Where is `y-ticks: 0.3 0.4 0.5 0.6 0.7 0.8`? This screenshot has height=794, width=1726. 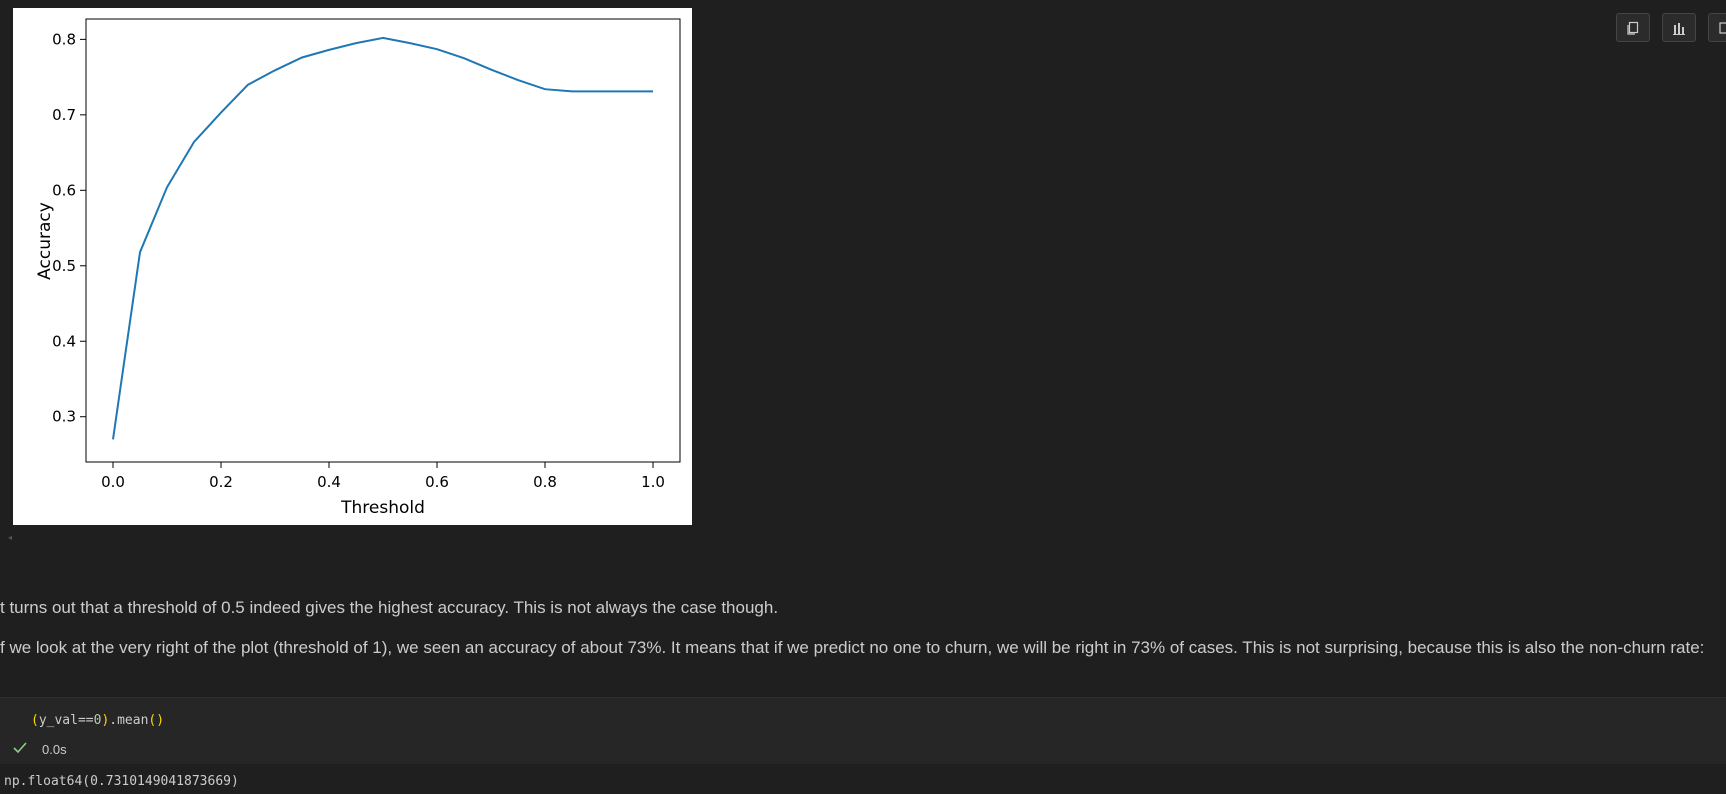 y-ticks: 0.3 0.4 0.5 0.6 0.7 0.8 is located at coordinates (69, 228).